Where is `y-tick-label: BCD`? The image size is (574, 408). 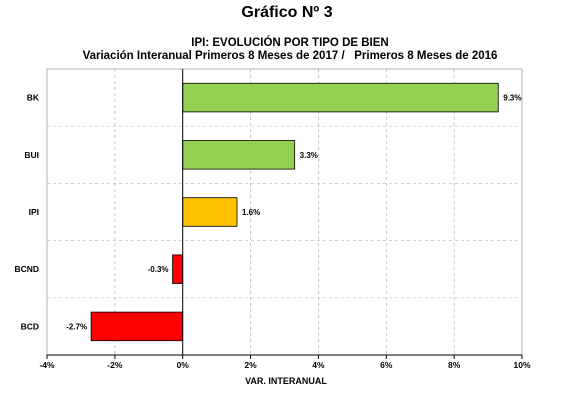
y-tick-label: BCD is located at coordinates (30, 326).